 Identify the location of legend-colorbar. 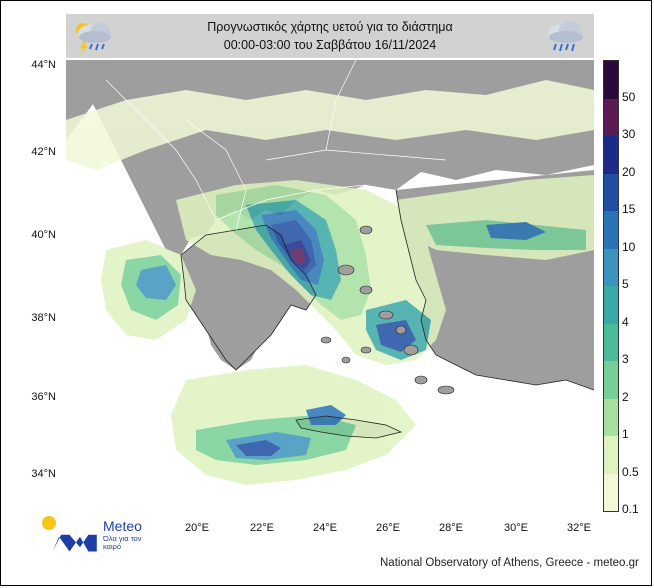
(611, 286).